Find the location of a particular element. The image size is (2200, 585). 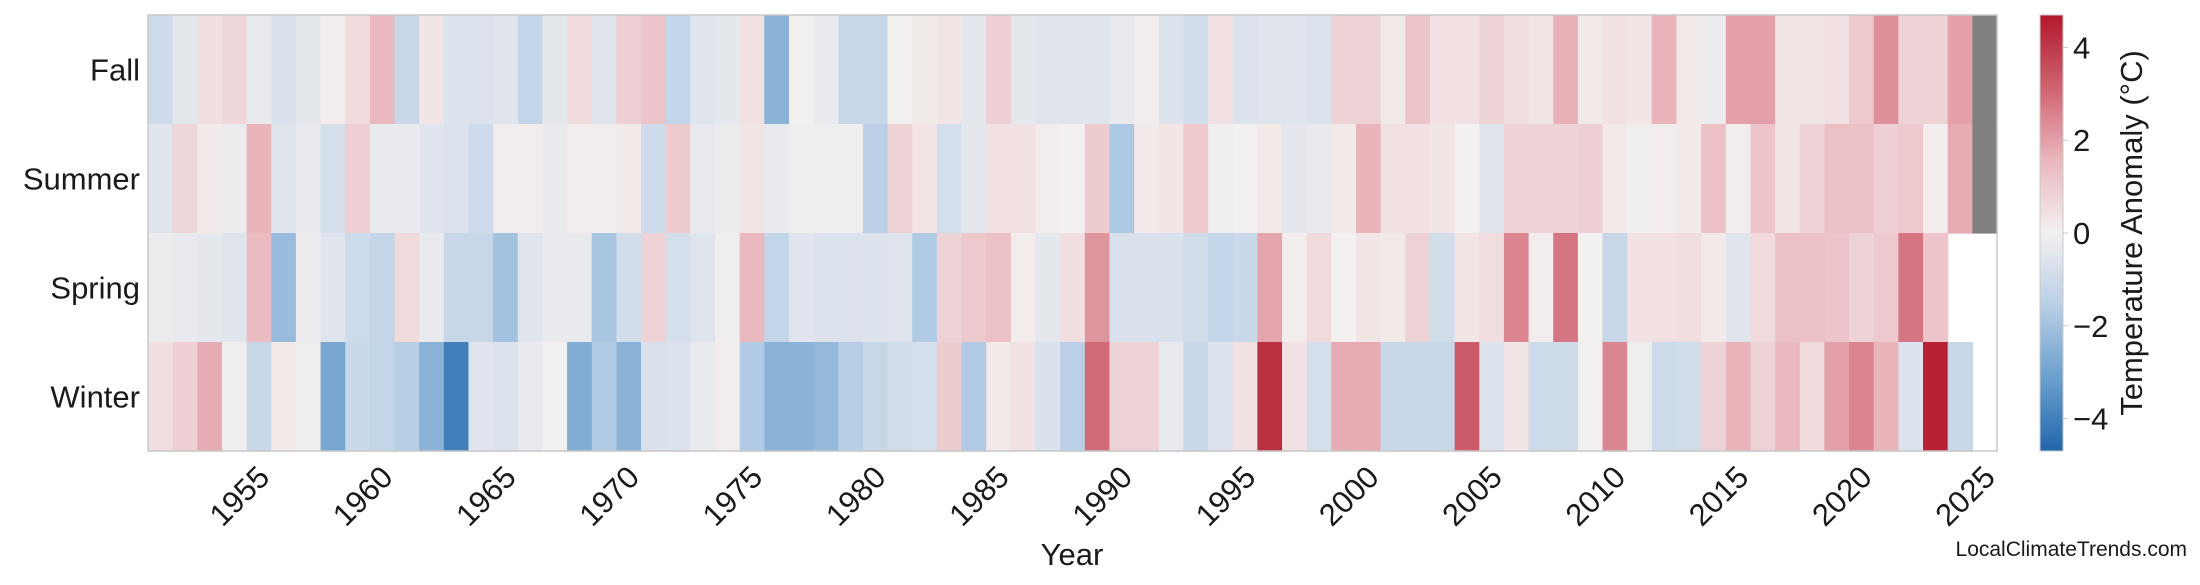

heatmap-cell-winter-2023 is located at coordinates (1936, 397).